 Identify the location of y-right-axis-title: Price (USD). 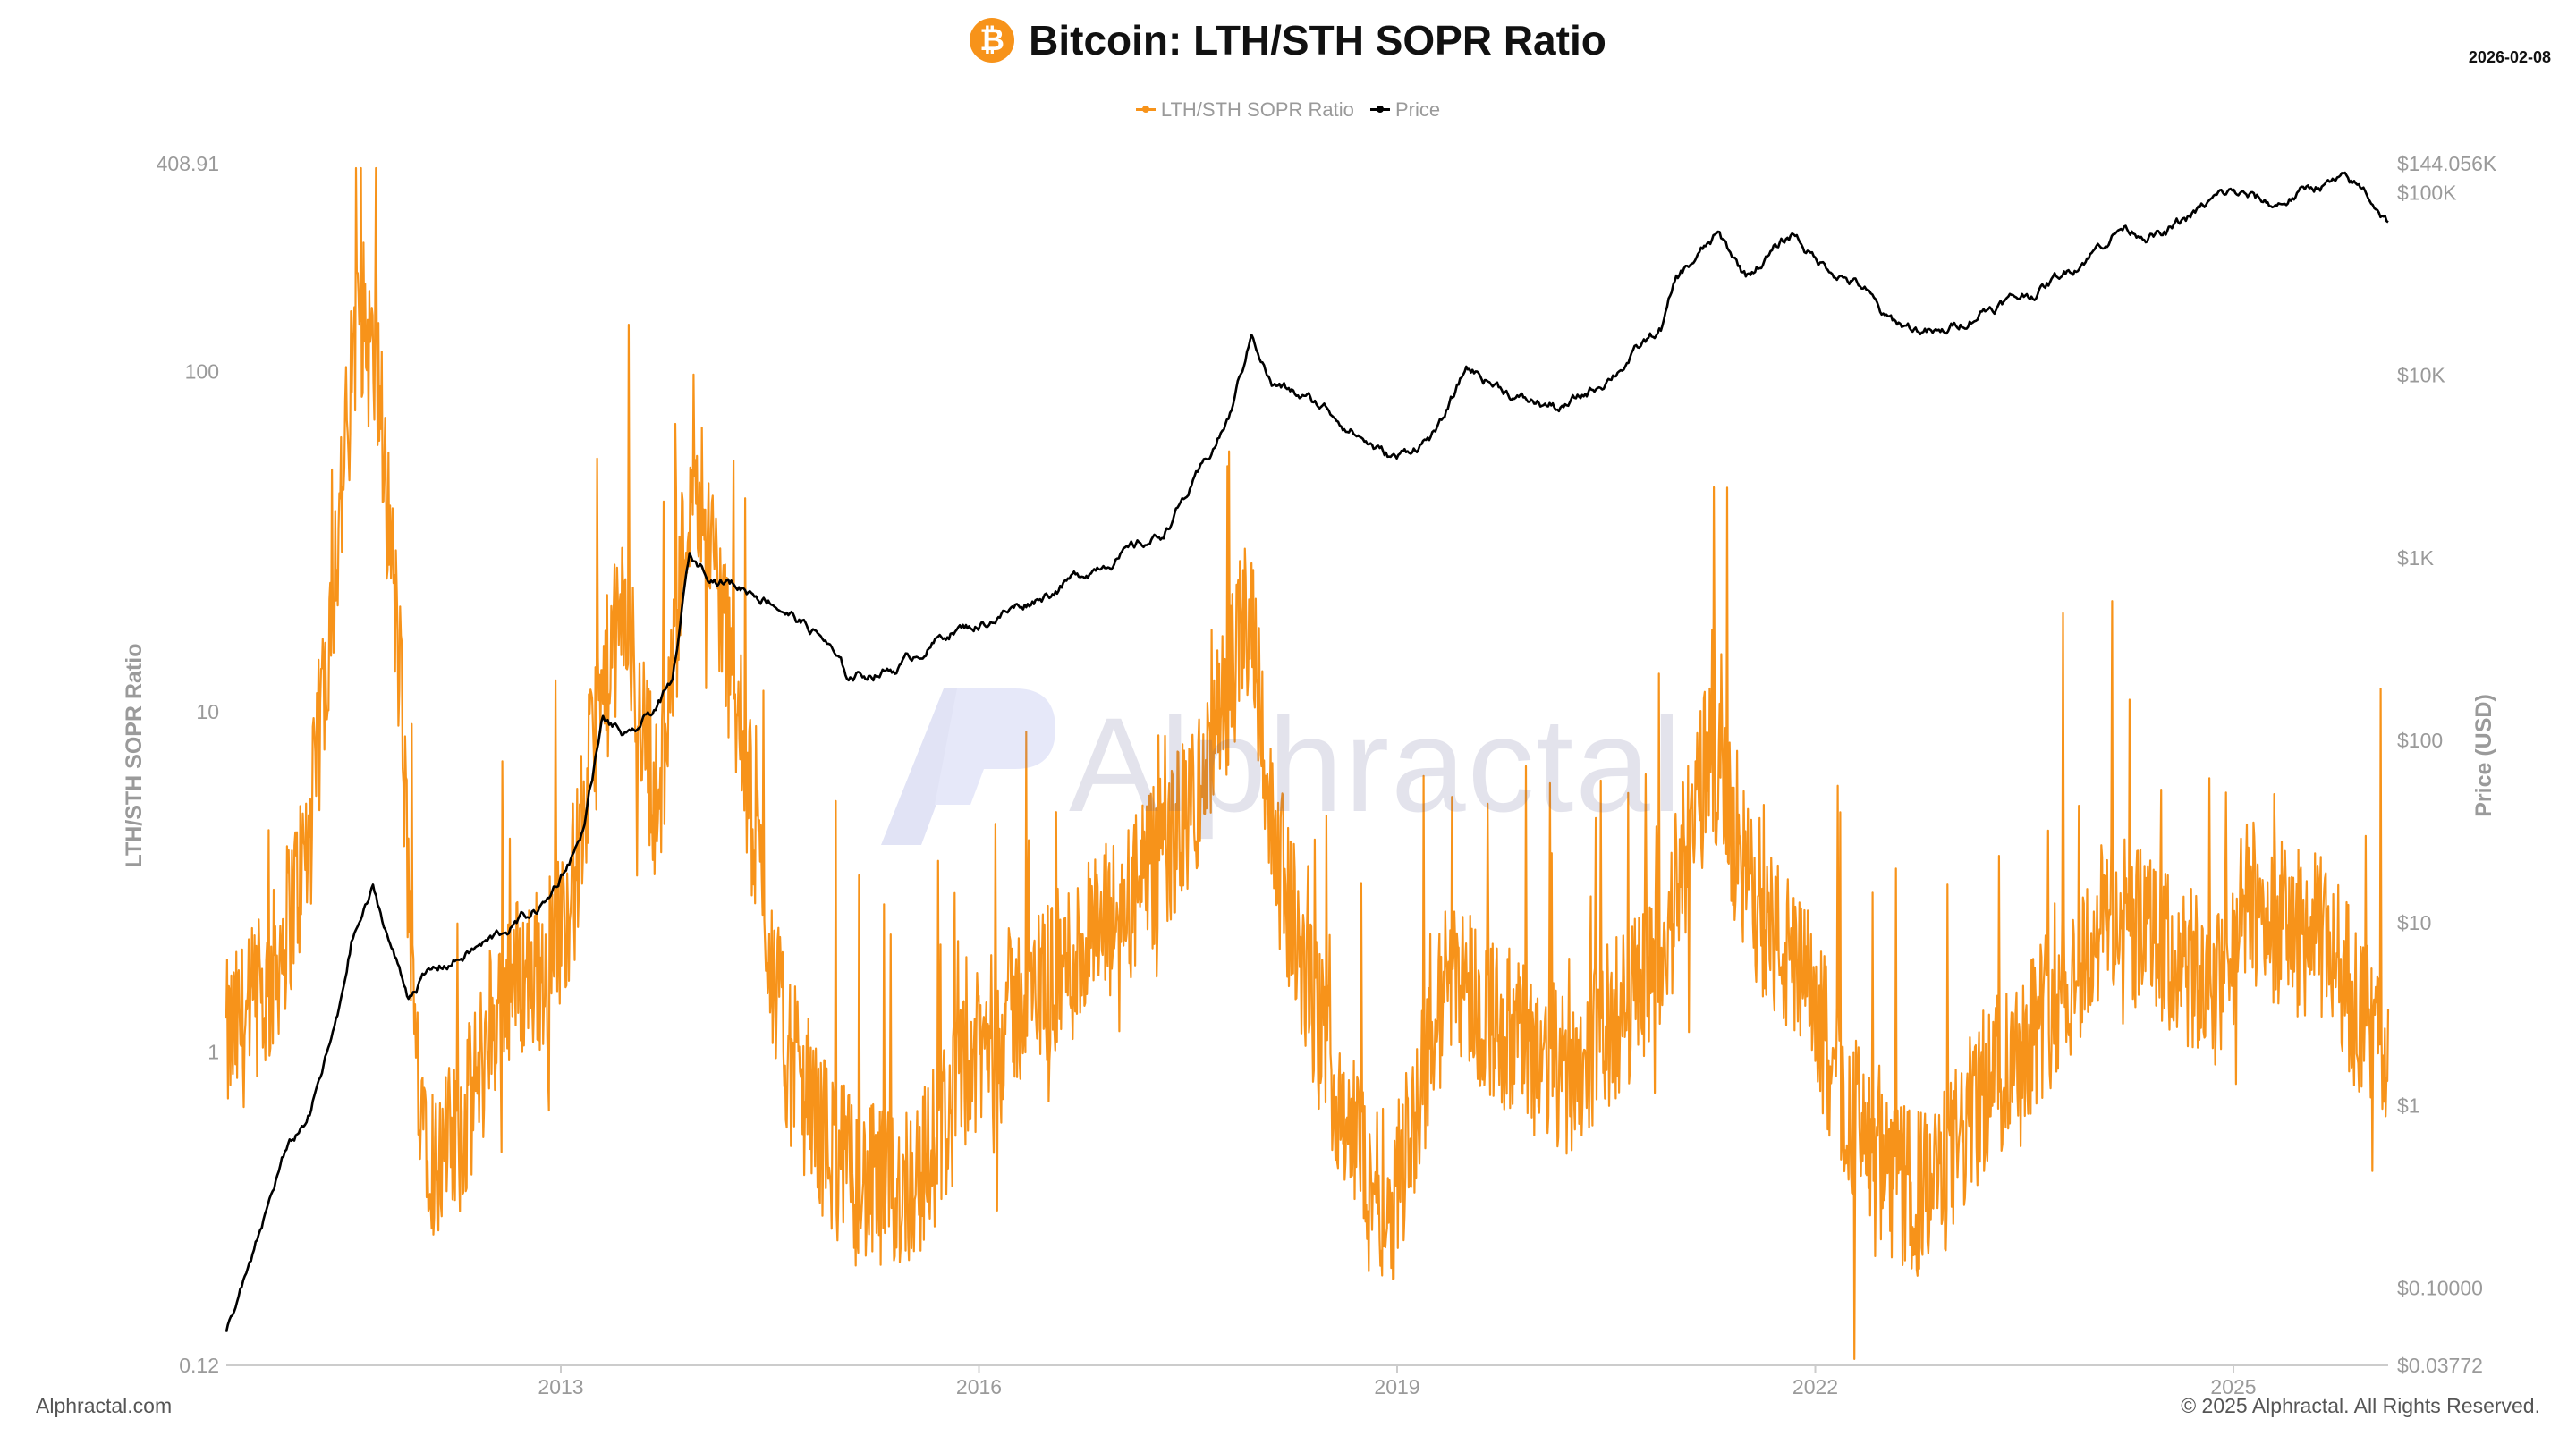
(2483, 756).